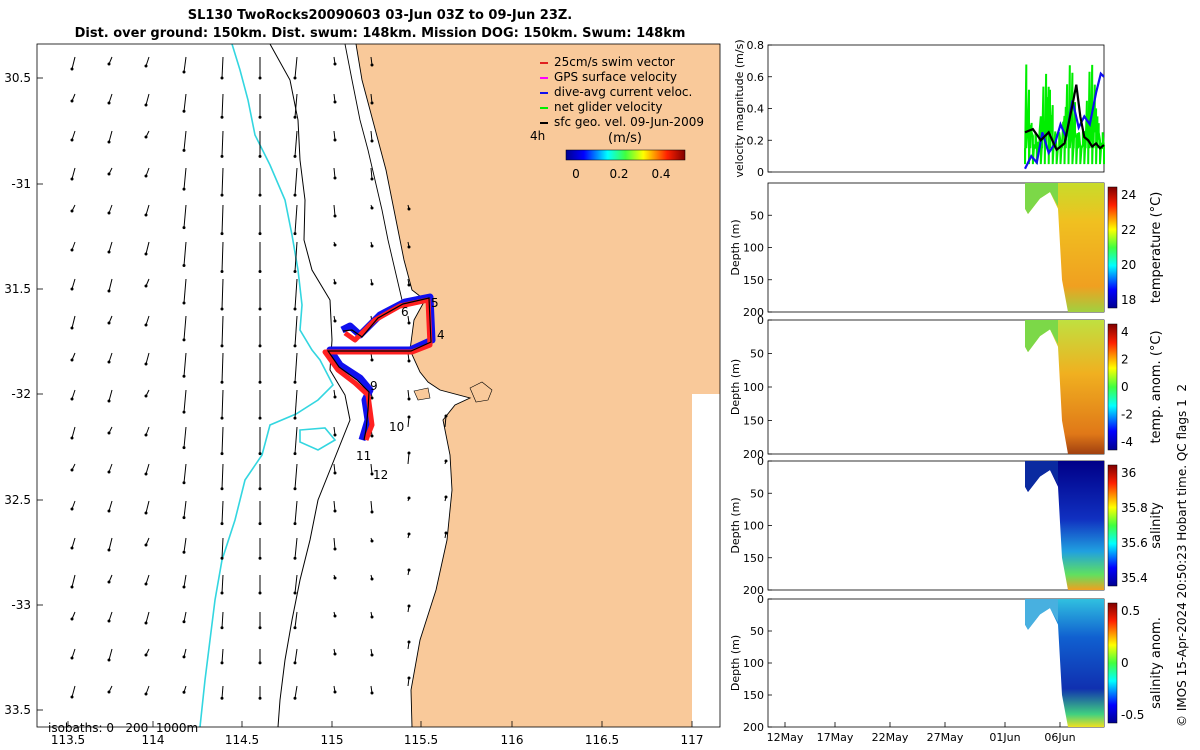 The height and width of the screenshot is (750, 1200). Describe the element at coordinates (739, 108) in the screenshot. I see `y-axis-label: velocity magnitude (m/s)` at that location.